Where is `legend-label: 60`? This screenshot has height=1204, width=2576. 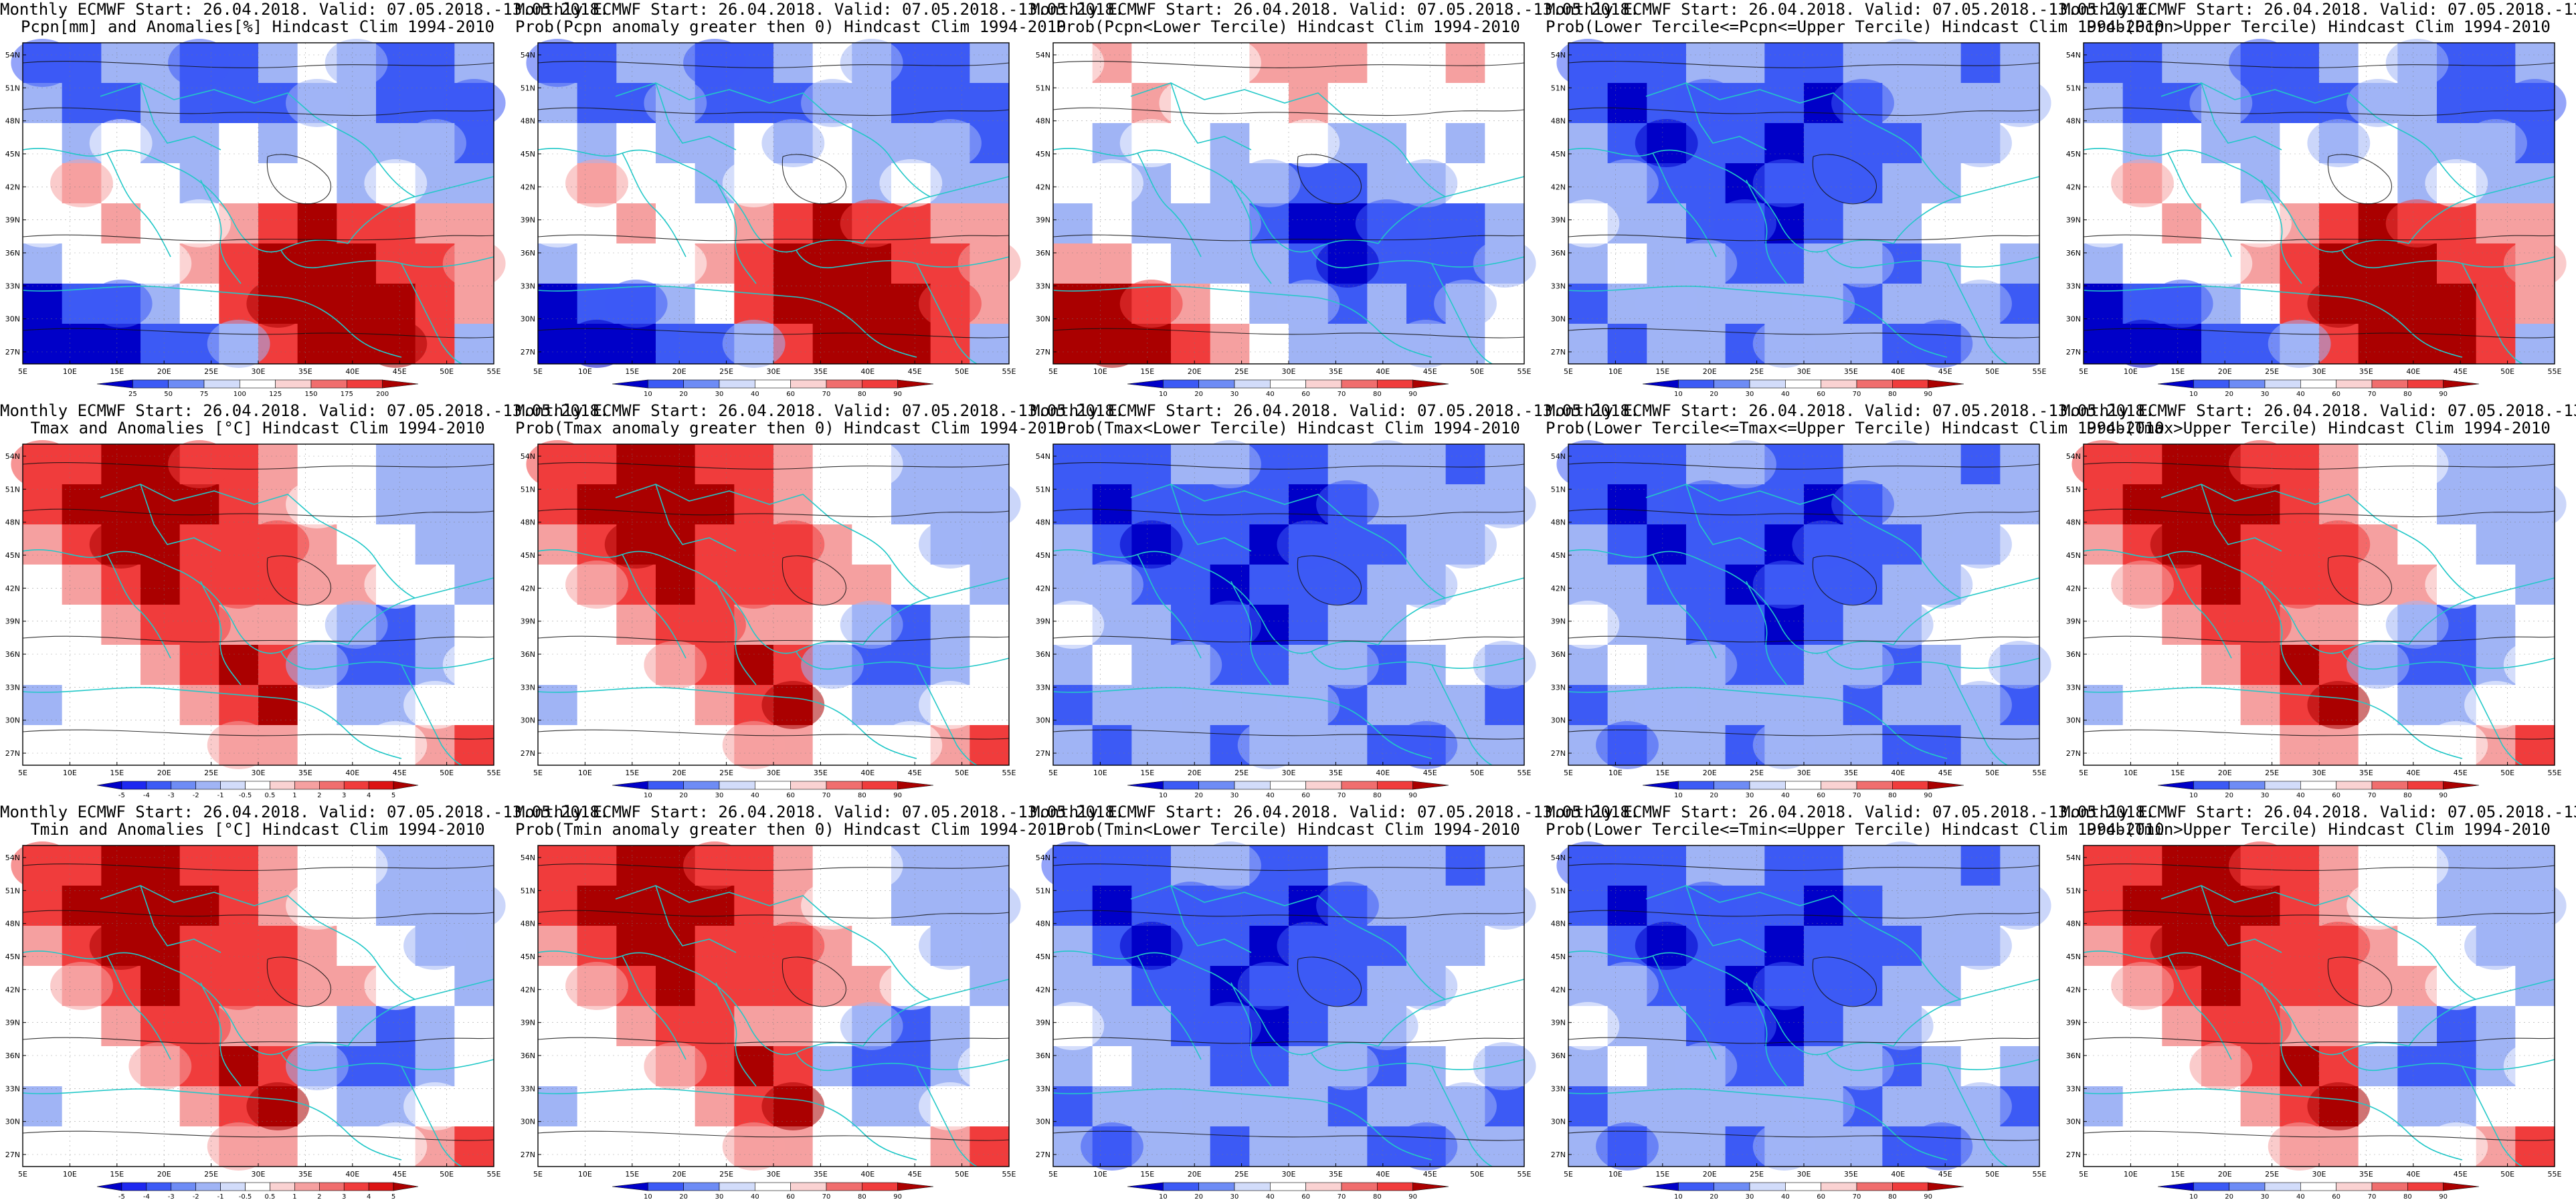
legend-label: 60 is located at coordinates (1821, 1197).